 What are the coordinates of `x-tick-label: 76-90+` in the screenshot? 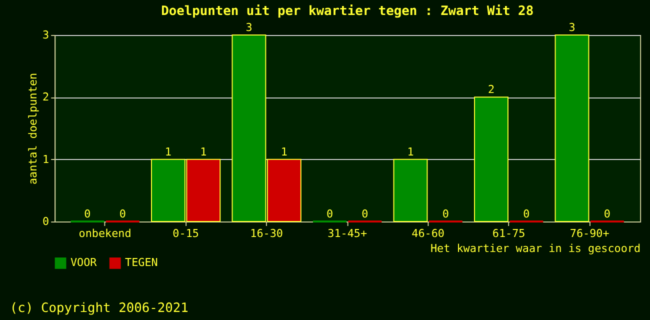 It's located at (590, 233).